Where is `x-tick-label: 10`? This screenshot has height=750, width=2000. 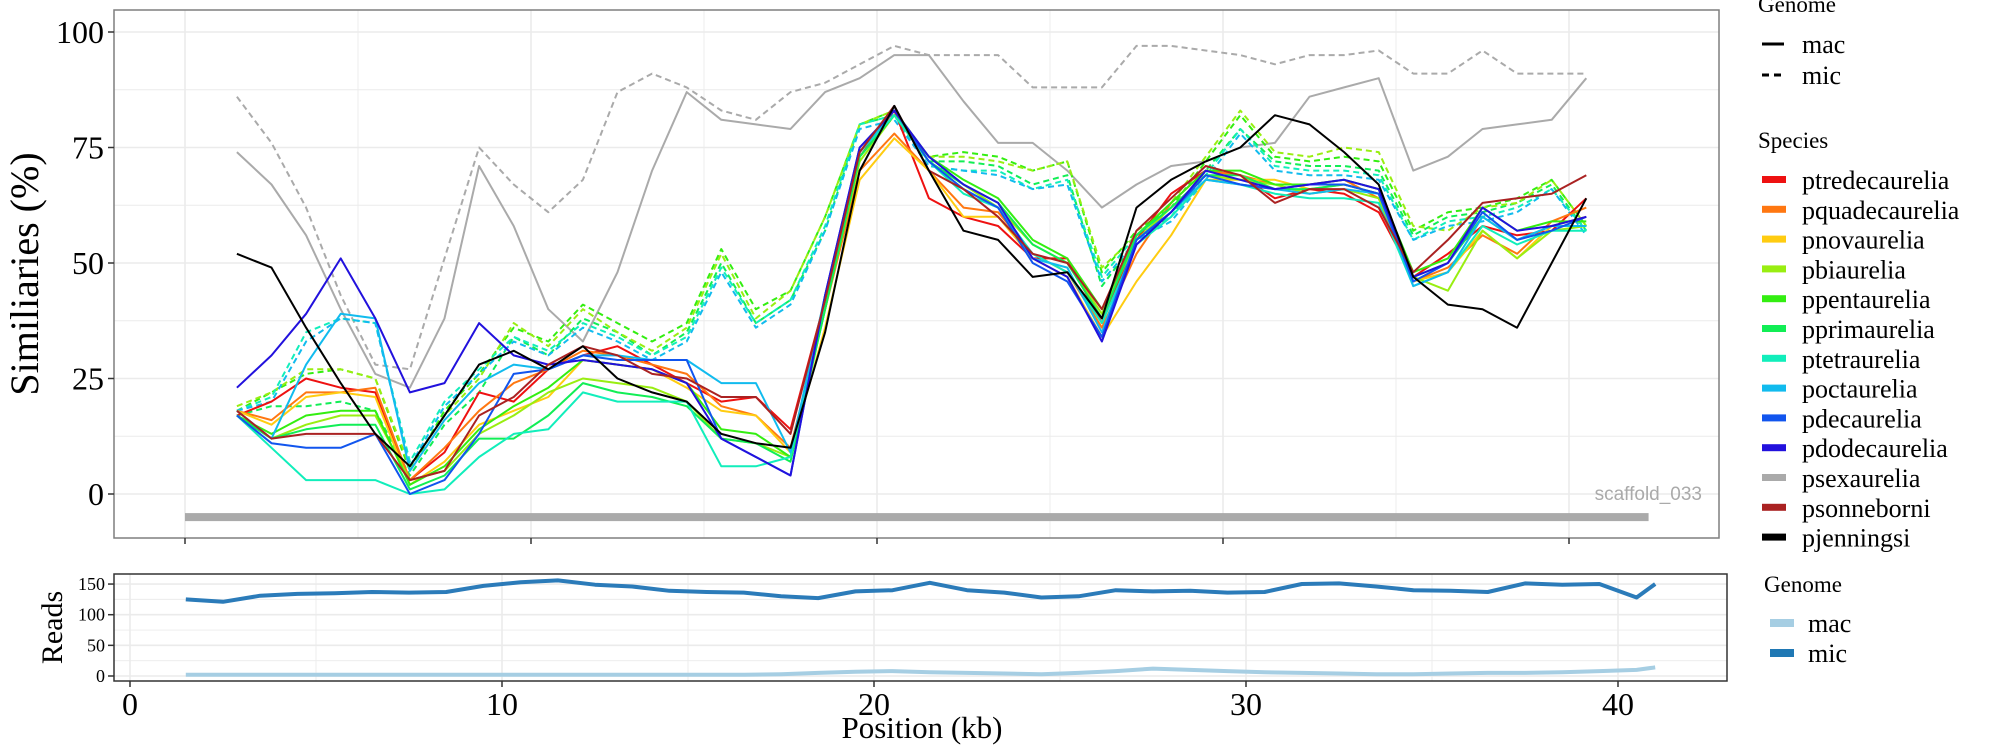
x-tick-label: 10 is located at coordinates (502, 704).